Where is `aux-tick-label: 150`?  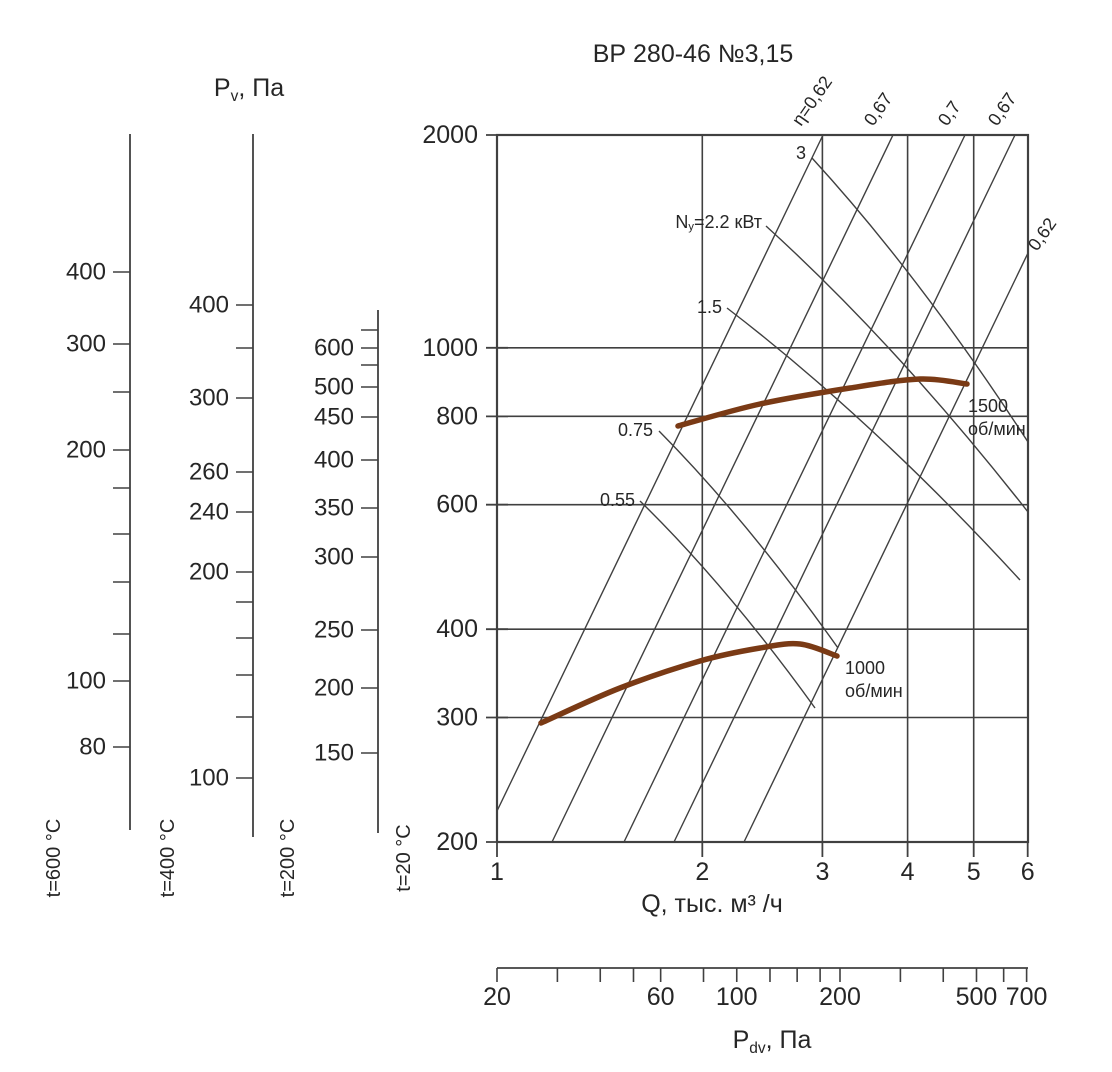 aux-tick-label: 150 is located at coordinates (334, 753).